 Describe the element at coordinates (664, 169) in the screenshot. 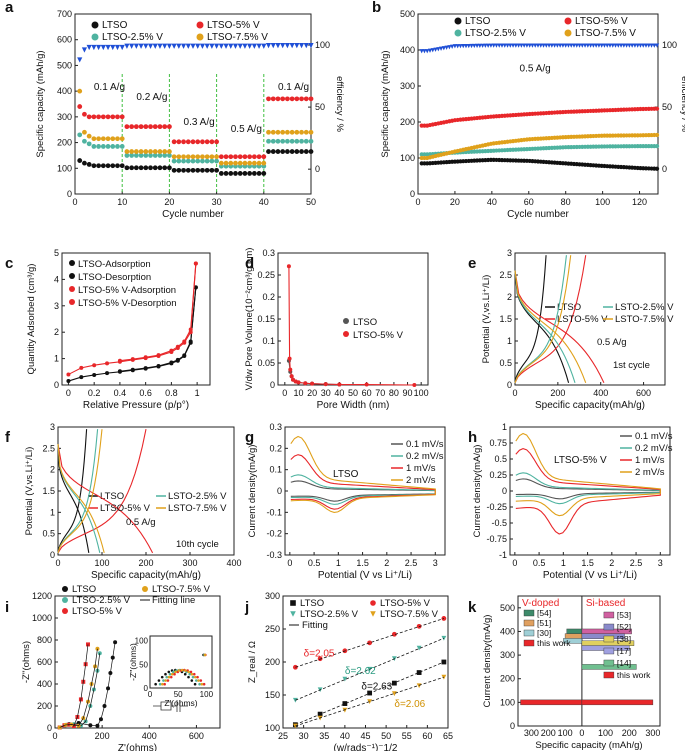

I see `y2-tick-label: 0` at that location.